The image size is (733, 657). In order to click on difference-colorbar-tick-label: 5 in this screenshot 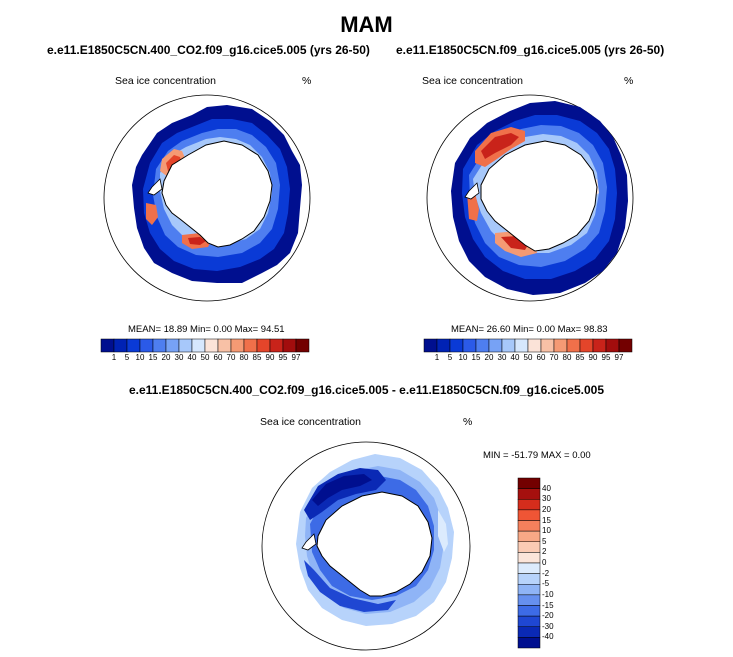, I will do `click(544, 541)`.